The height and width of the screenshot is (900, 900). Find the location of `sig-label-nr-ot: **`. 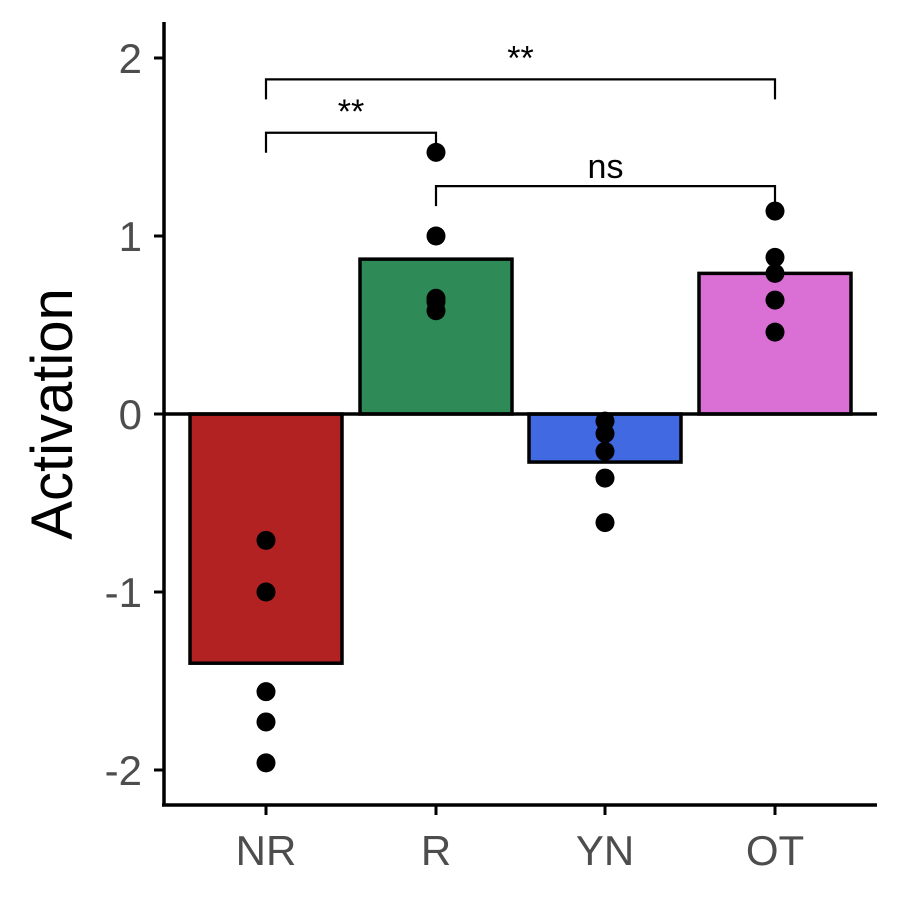

sig-label-nr-ot: ** is located at coordinates (520, 58).